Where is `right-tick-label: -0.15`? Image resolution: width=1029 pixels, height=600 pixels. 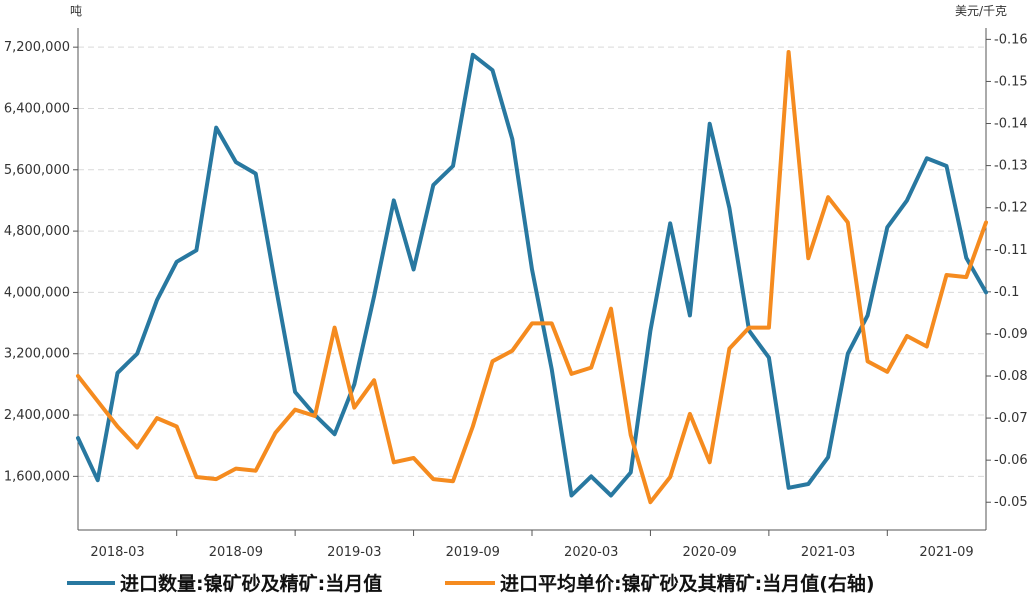
right-tick-label: -0.15 is located at coordinates (1011, 81).